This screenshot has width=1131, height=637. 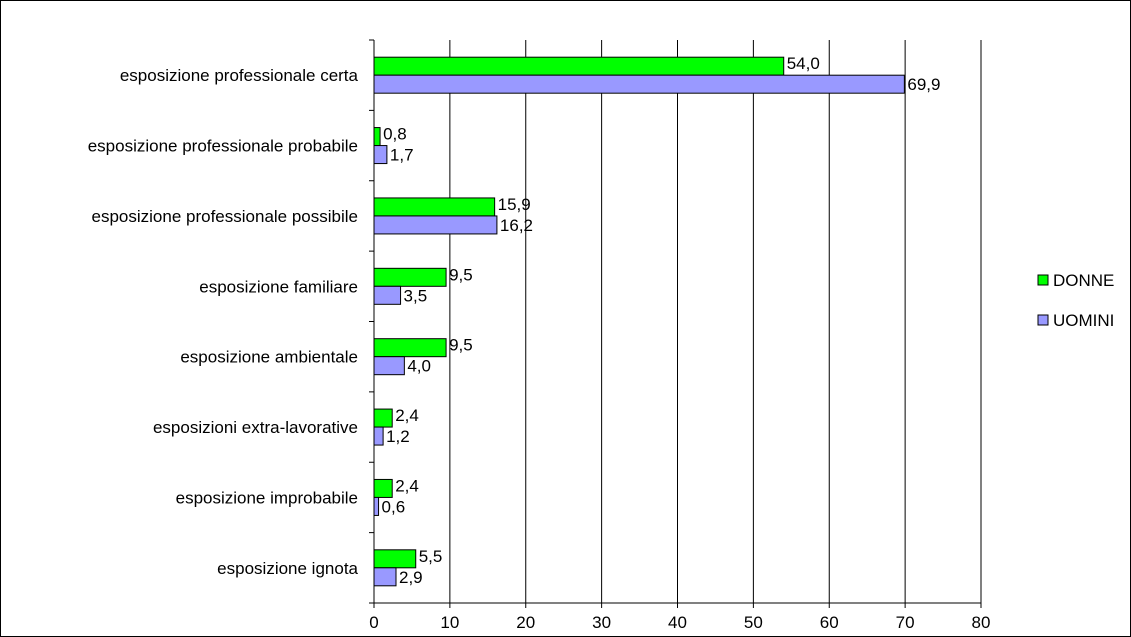 I want to click on data-label-donne: 0,8, so click(x=395, y=134).